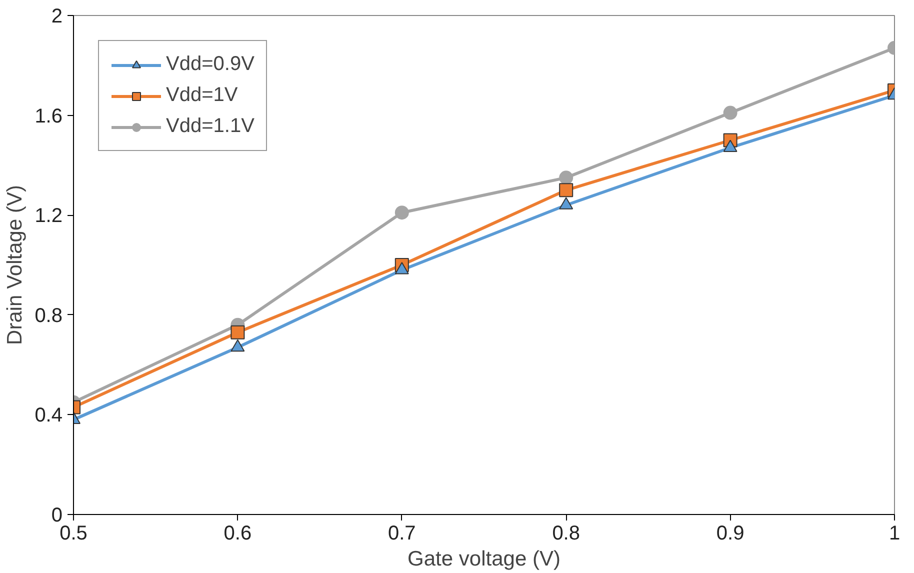 This screenshot has width=914, height=573. Describe the element at coordinates (74, 533) in the screenshot. I see `x-tick-label: 0.5` at that location.